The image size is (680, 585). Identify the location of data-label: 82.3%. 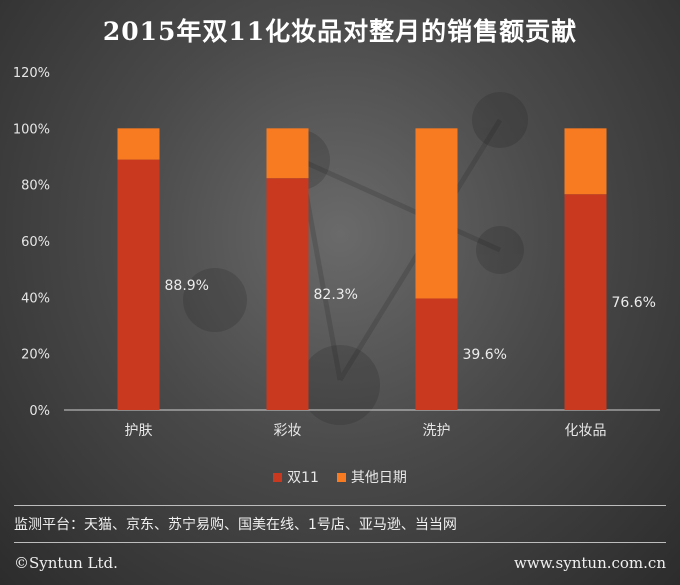
(336, 295).